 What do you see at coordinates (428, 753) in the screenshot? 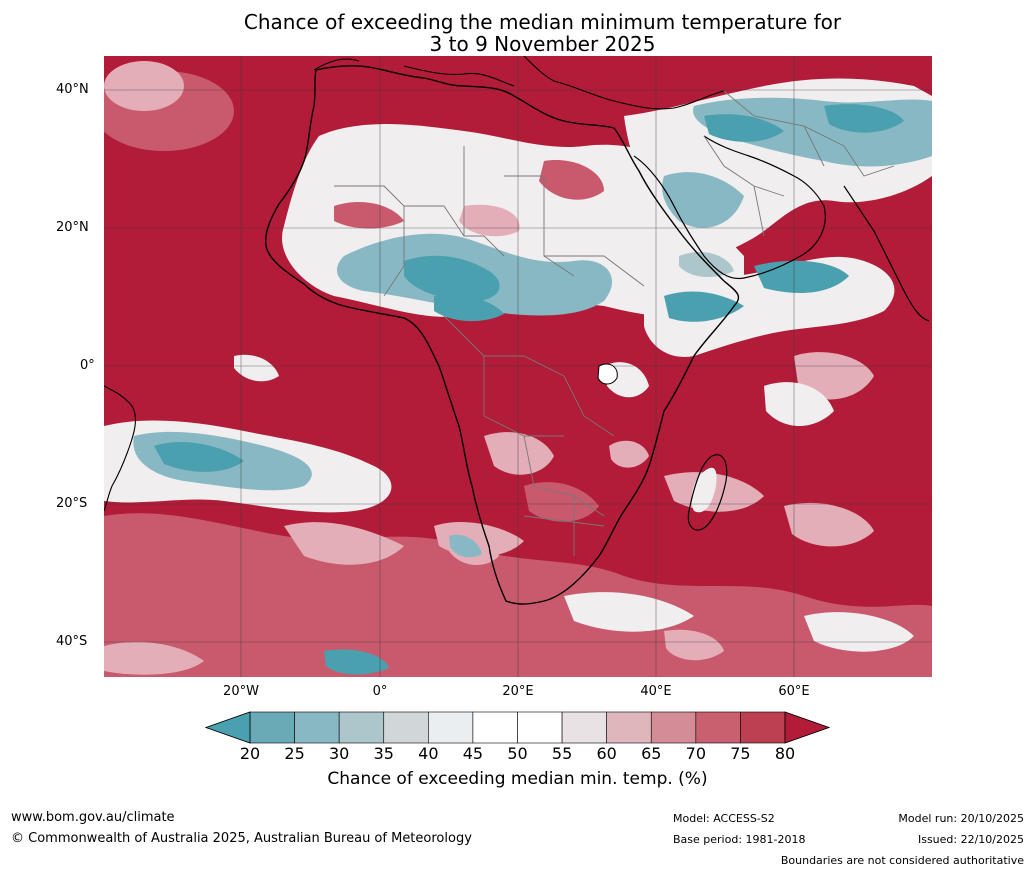
I see `colorbar-tick-label: 40` at bounding box center [428, 753].